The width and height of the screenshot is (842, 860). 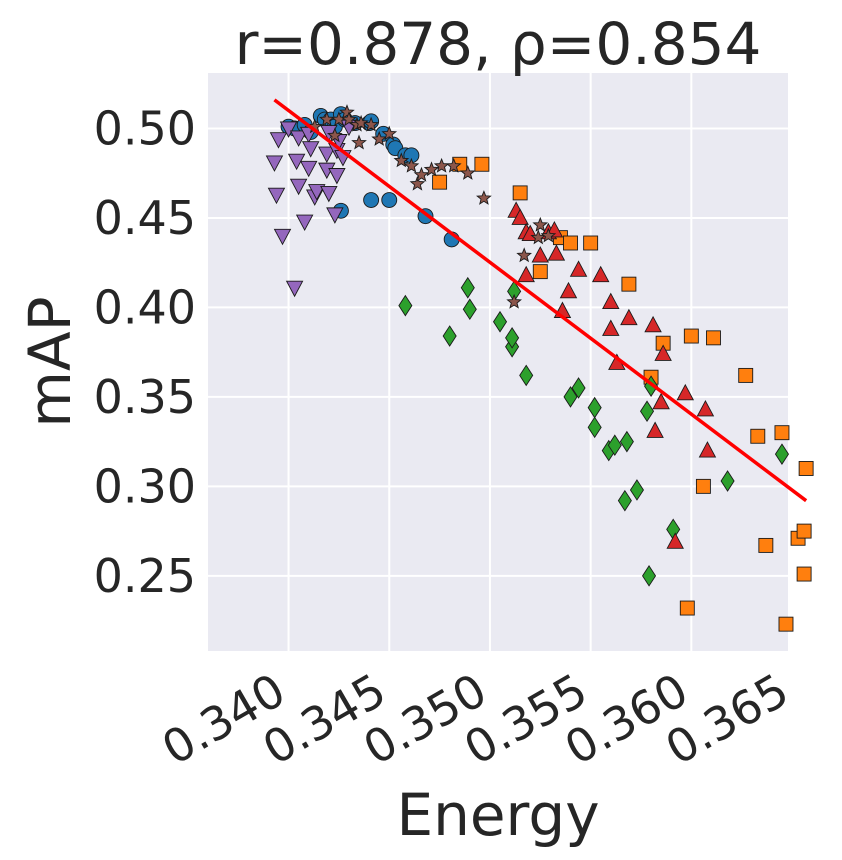 What do you see at coordinates (145, 576) in the screenshot?
I see `y-tick-label: 0.25` at bounding box center [145, 576].